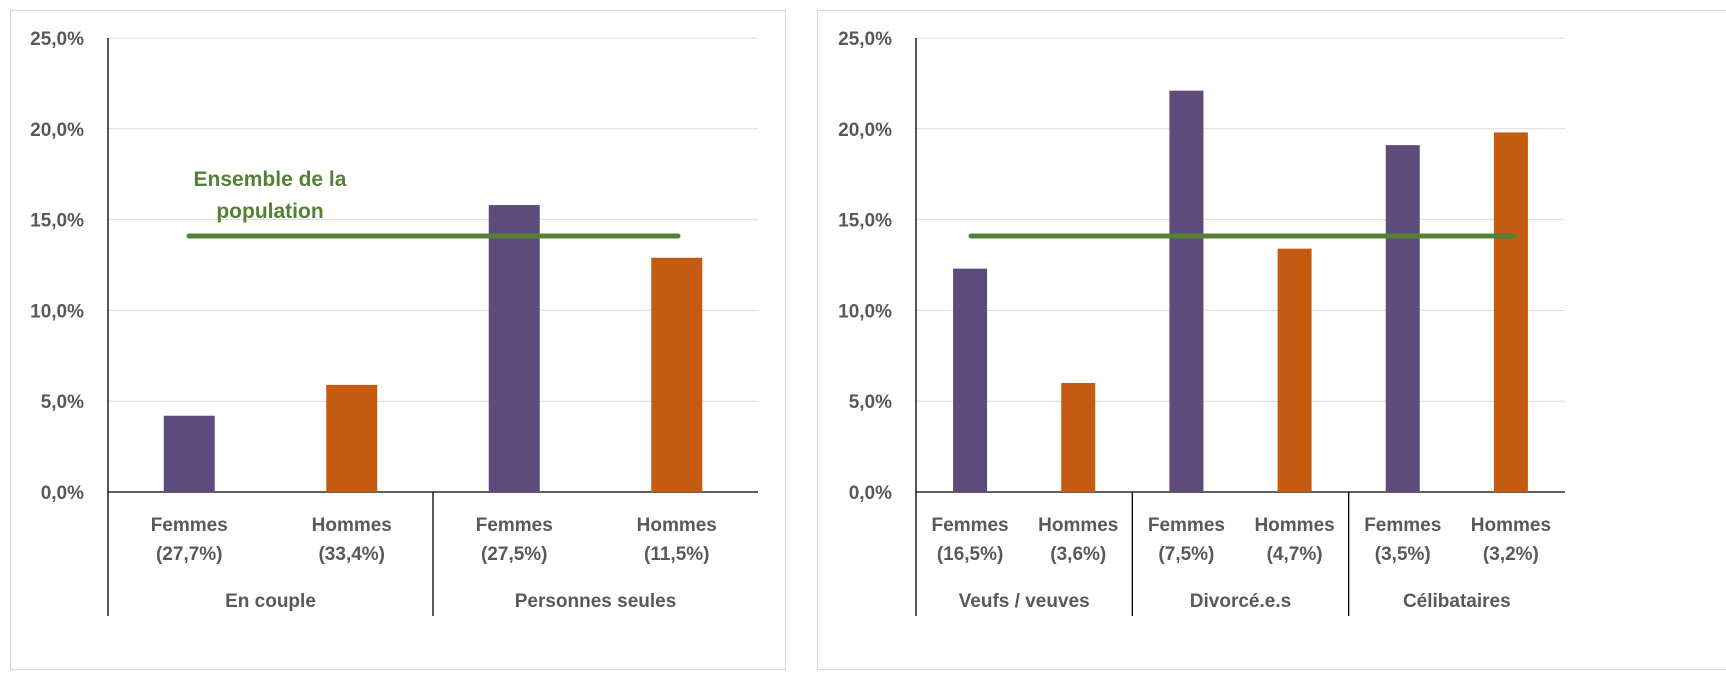 This screenshot has height=681, width=1726. Describe the element at coordinates (1024, 601) in the screenshot. I see `group-label: Veufs / veuves` at that location.